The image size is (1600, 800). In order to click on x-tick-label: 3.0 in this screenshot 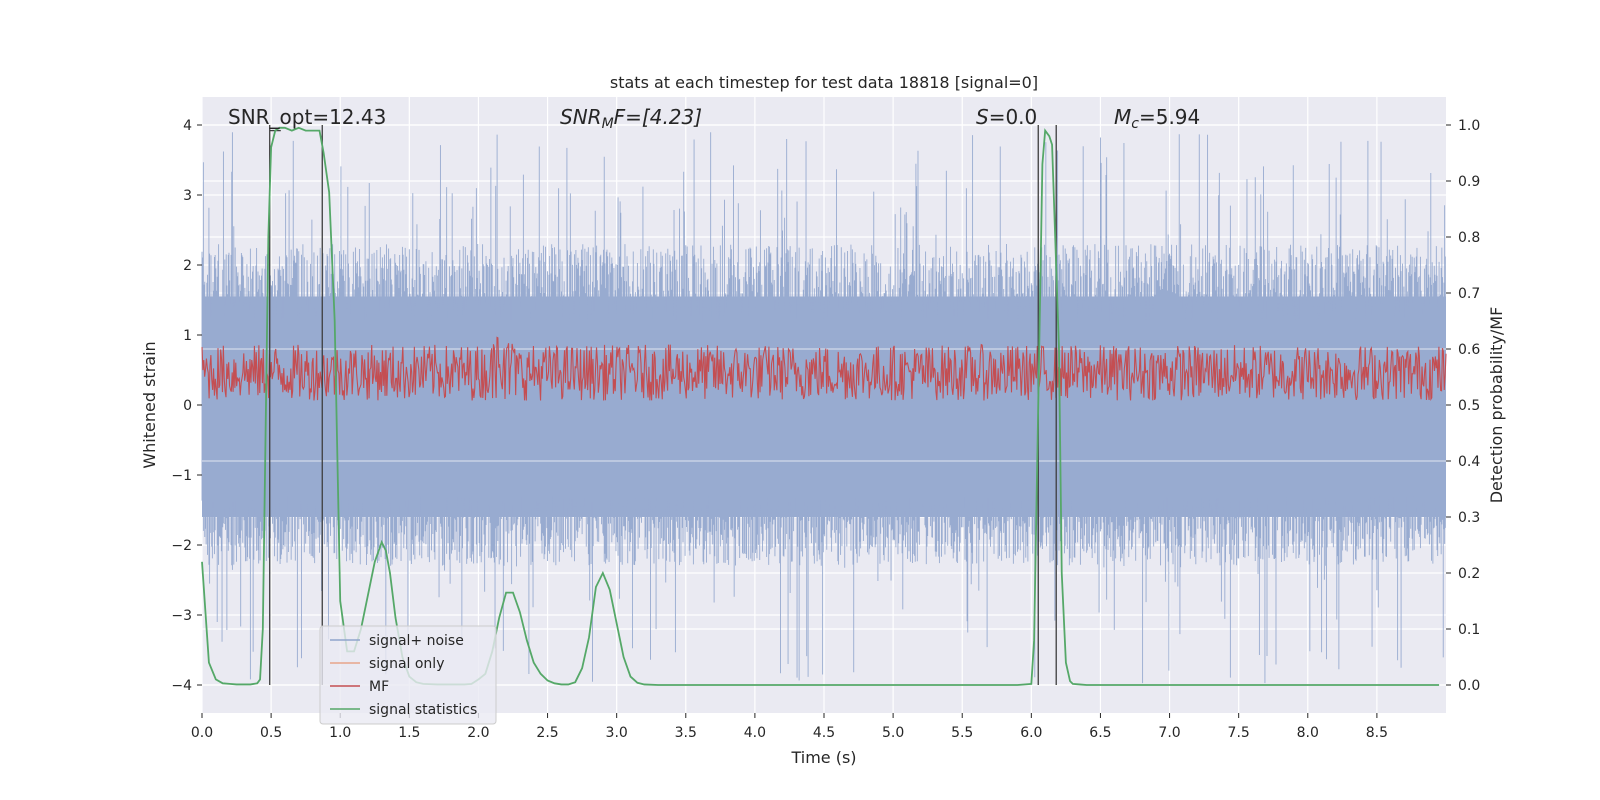, I will do `click(617, 733)`.